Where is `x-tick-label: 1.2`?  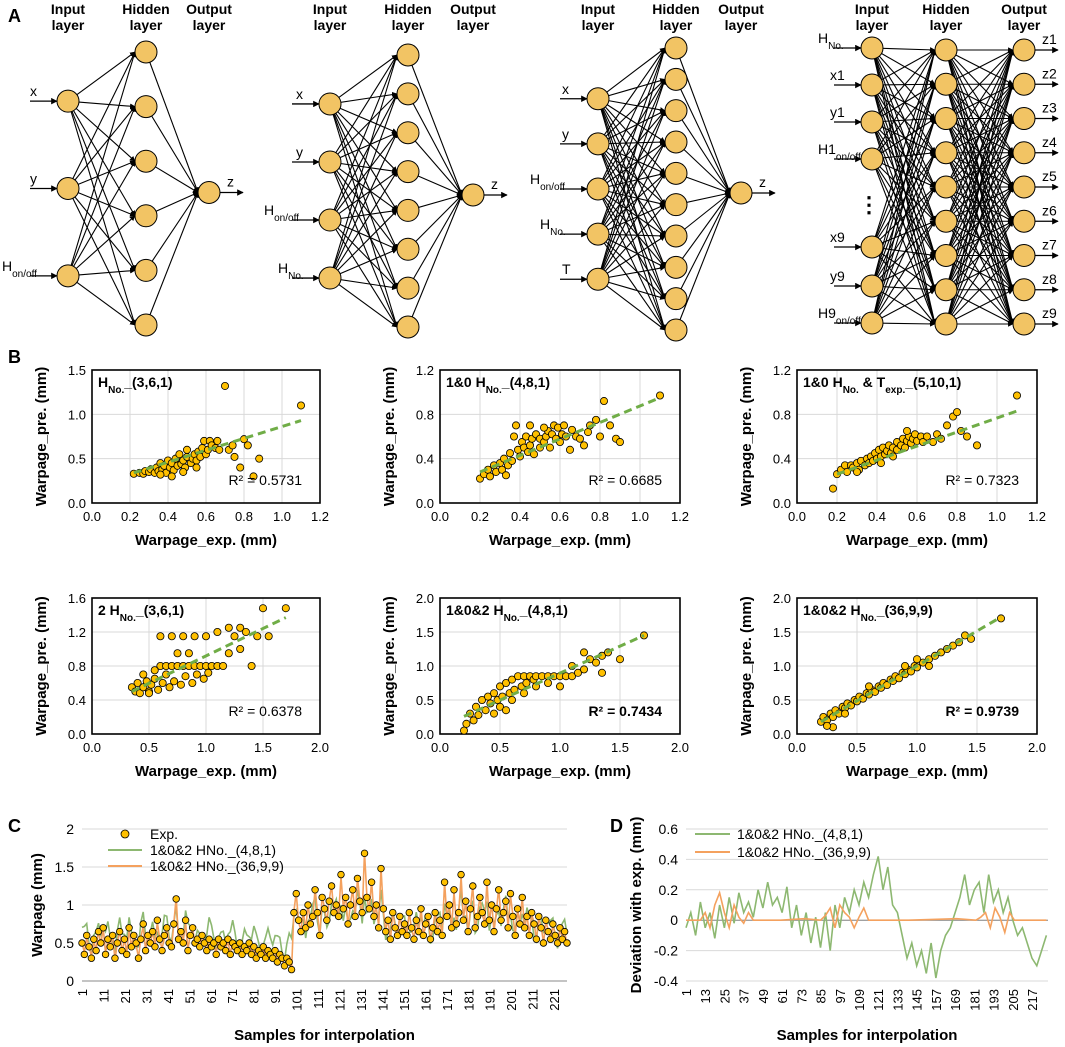
x-tick-label: 1.2 is located at coordinates (320, 516).